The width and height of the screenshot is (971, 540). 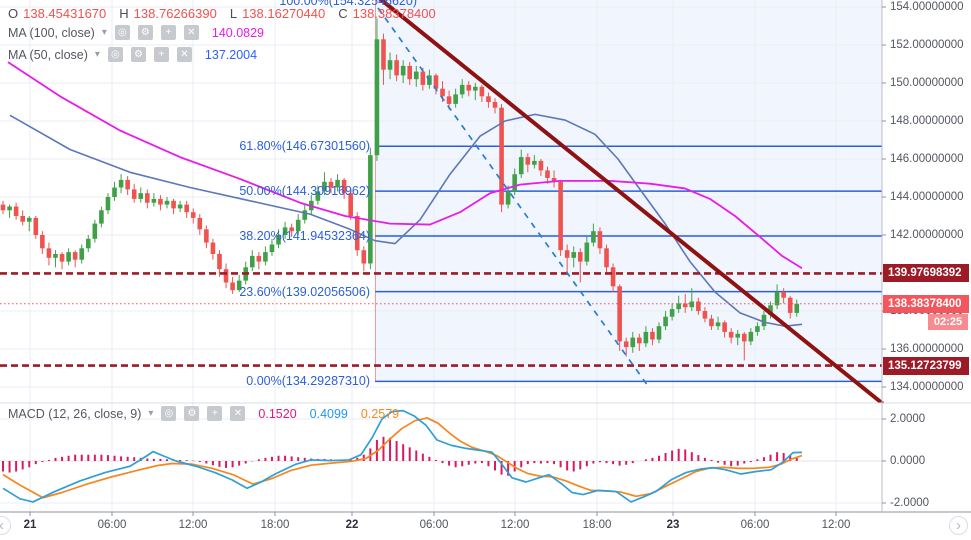 What do you see at coordinates (75, 413) in the screenshot?
I see `macd-label: MACD (12, 26, close, 9)` at bounding box center [75, 413].